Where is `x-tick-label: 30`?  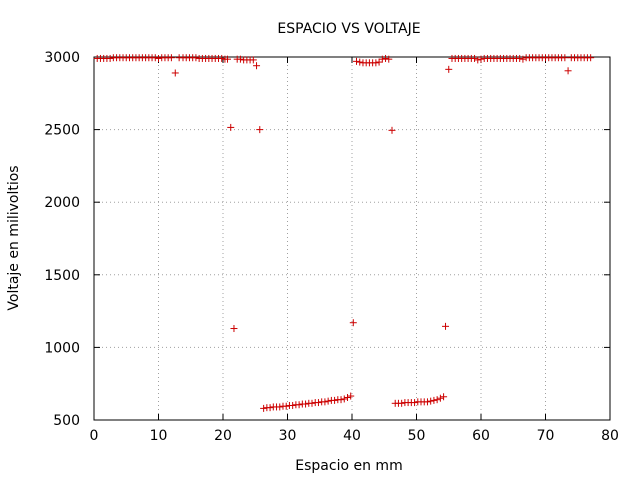 x-tick-label: 30 is located at coordinates (288, 436).